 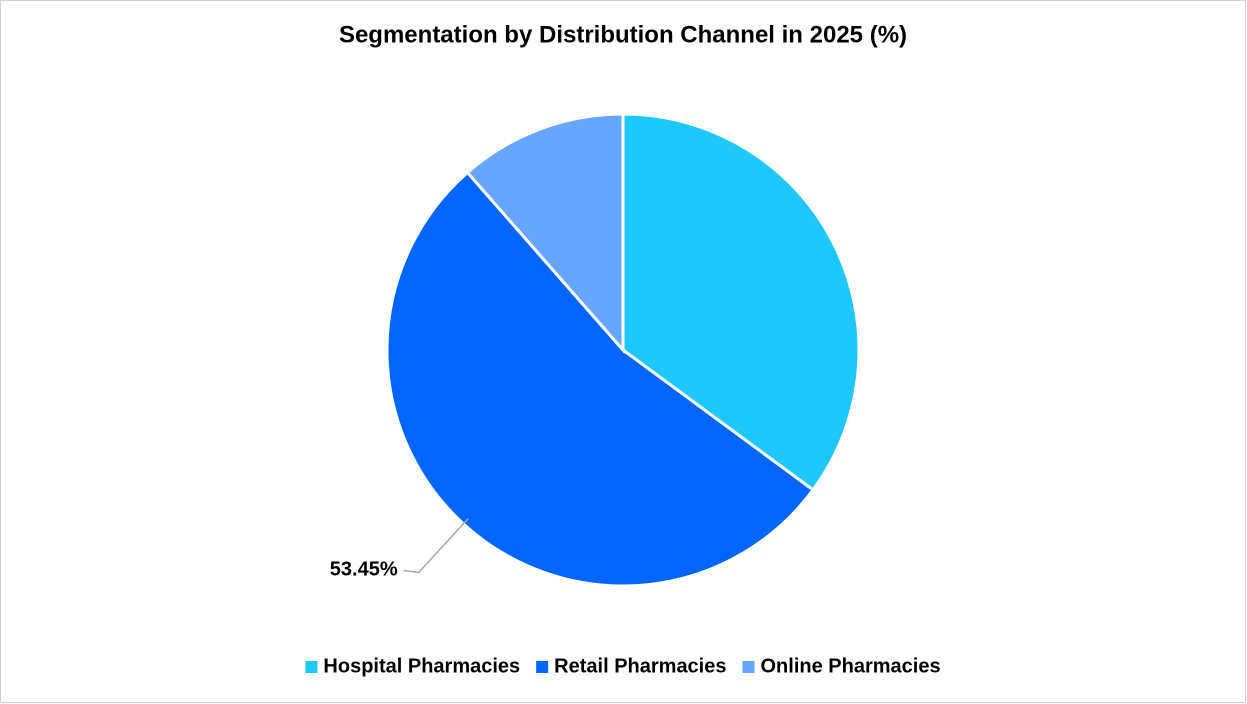 What do you see at coordinates (640, 666) in the screenshot?
I see `legend-label: Retail Pharmacies` at bounding box center [640, 666].